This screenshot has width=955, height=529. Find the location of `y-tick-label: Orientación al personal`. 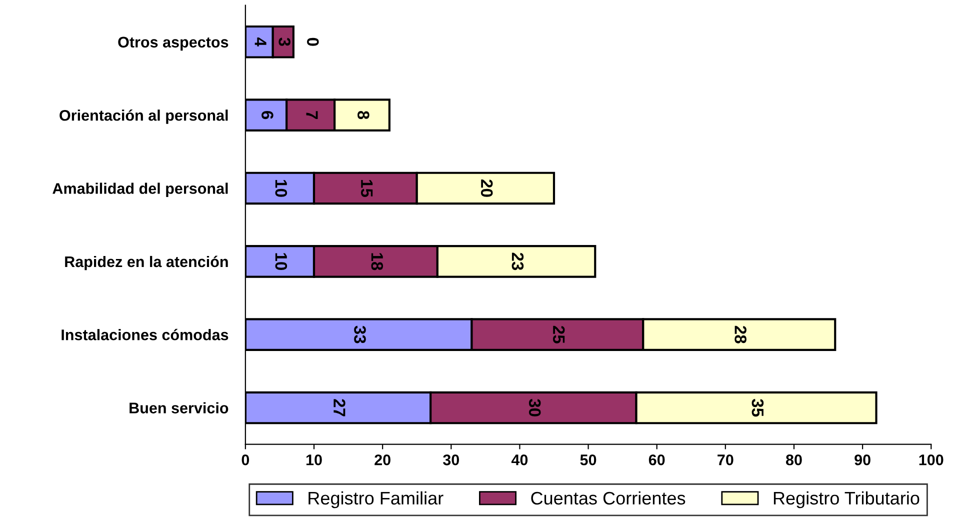

y-tick-label: Orientación al personal is located at coordinates (144, 116).